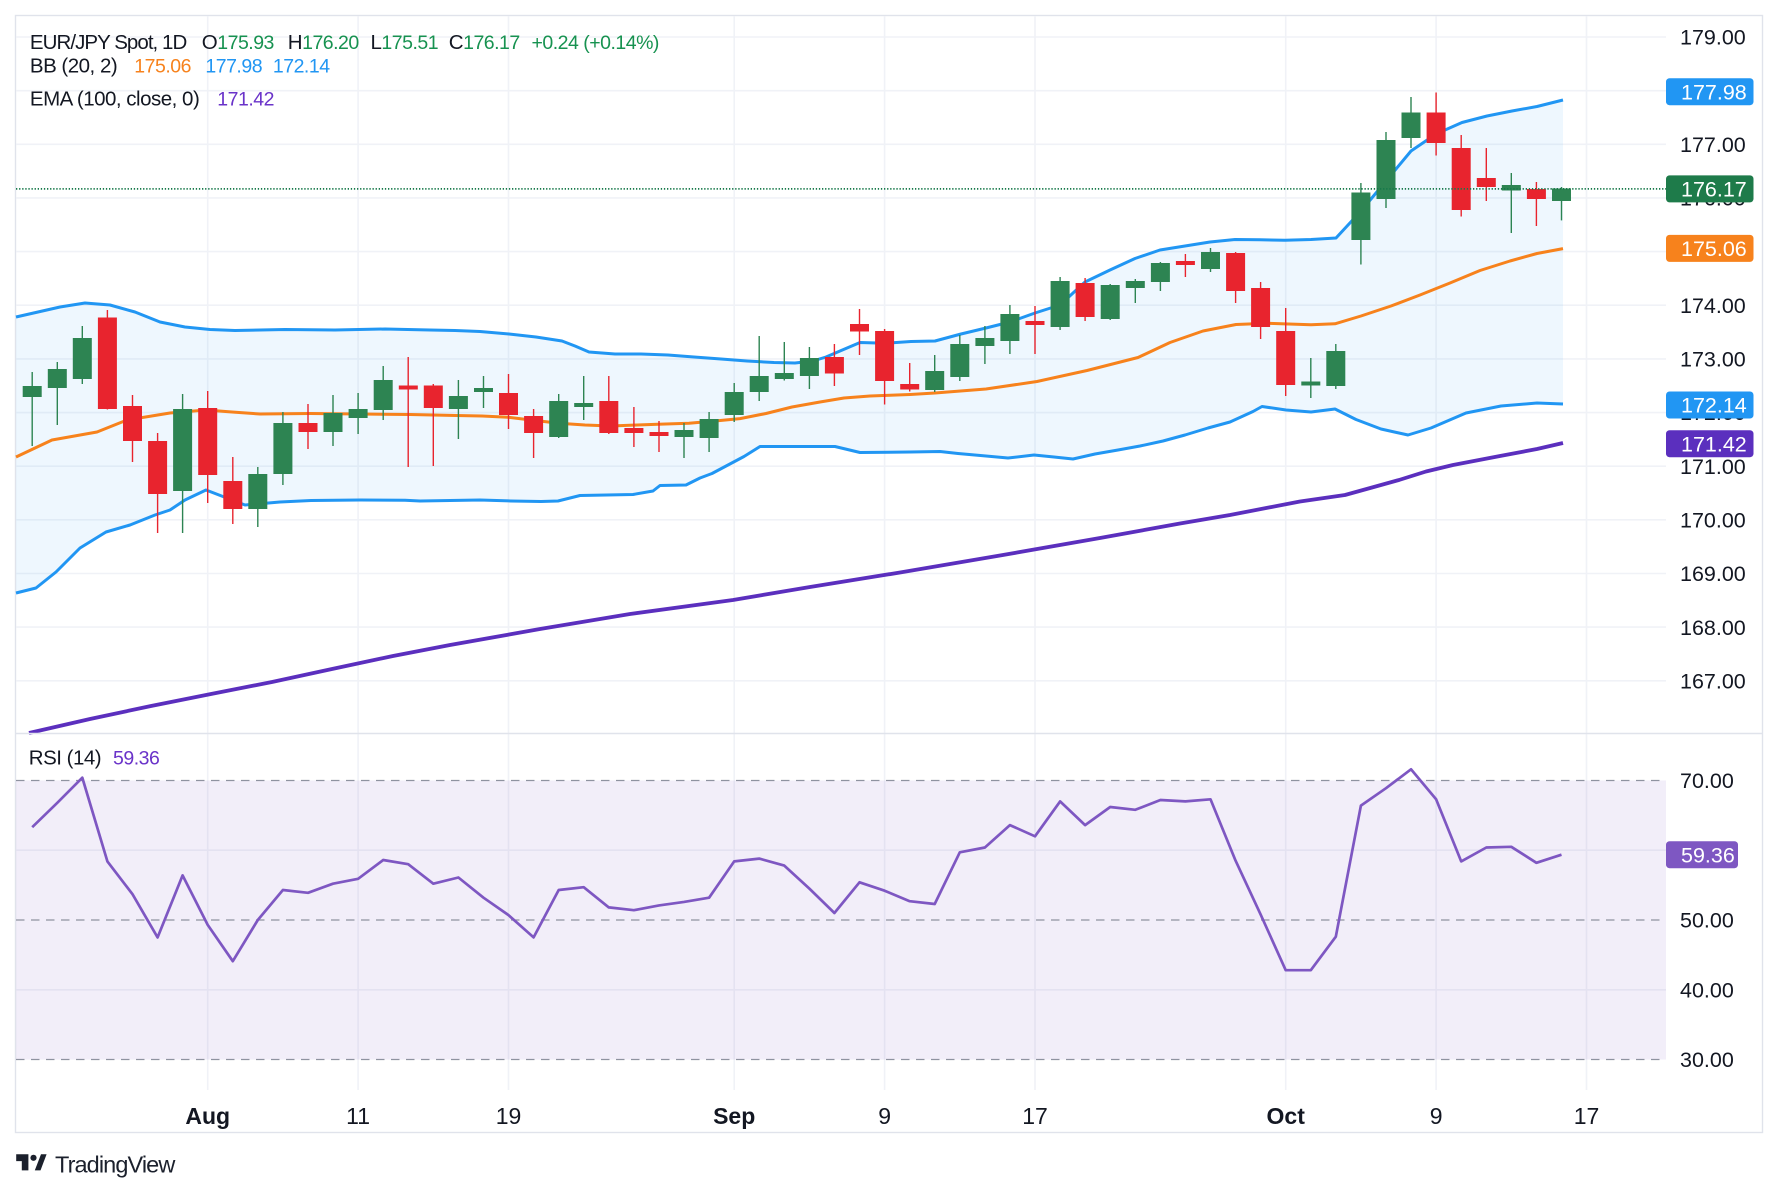  What do you see at coordinates (1713, 574) in the screenshot?
I see `svg-text: 169.00` at bounding box center [1713, 574].